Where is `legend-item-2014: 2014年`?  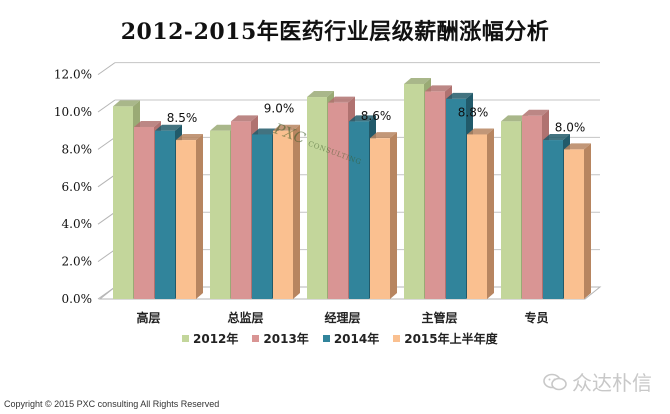 legend-item-2014: 2014年 is located at coordinates (351, 338).